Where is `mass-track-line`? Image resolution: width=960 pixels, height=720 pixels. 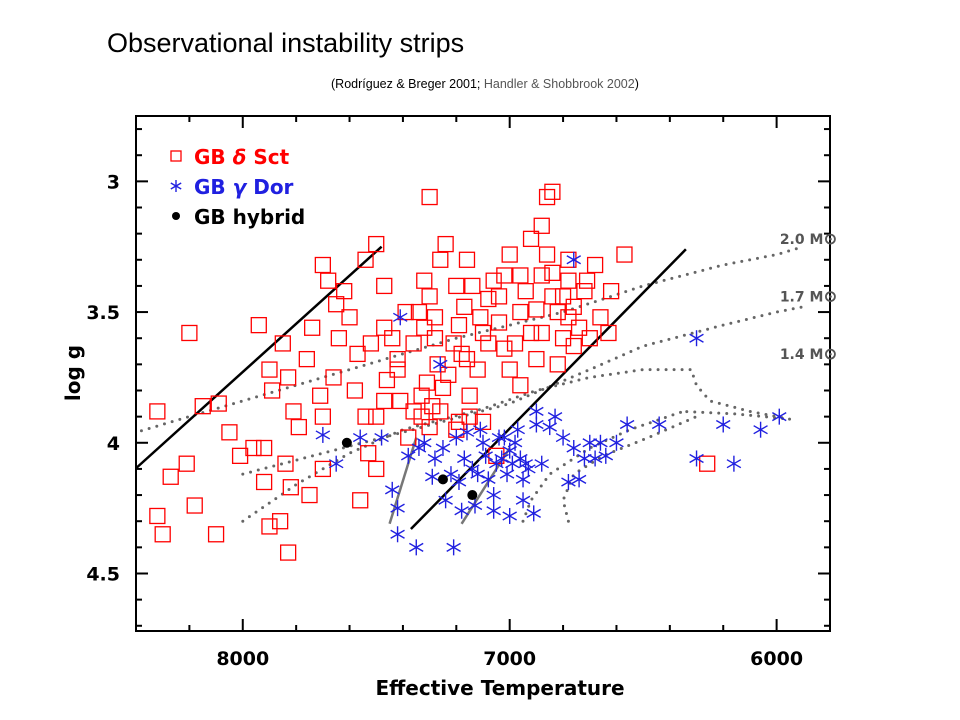 mass-track-line is located at coordinates (516, 445).